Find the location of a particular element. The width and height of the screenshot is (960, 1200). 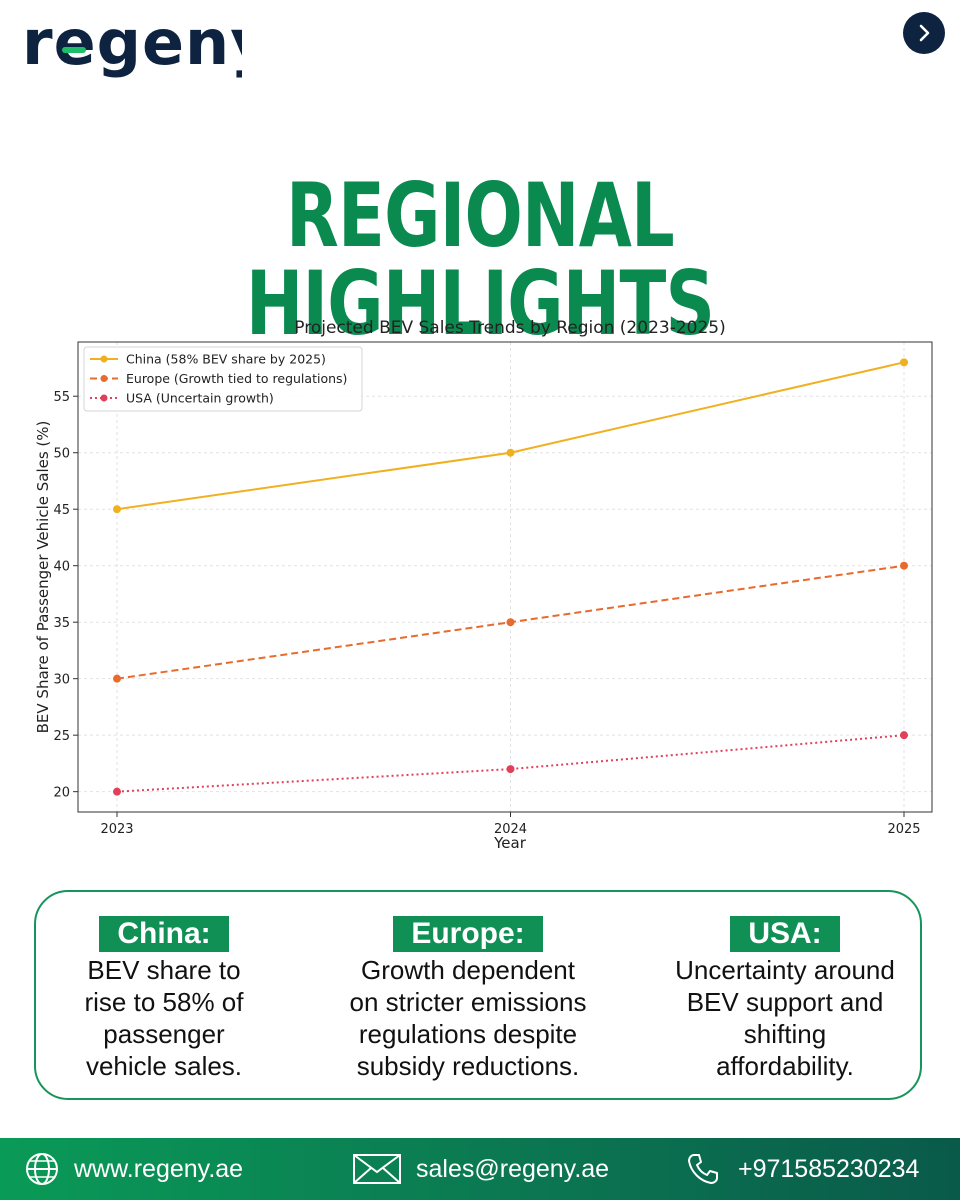

email-link: sales@regeny.ae is located at coordinates (480, 1169).